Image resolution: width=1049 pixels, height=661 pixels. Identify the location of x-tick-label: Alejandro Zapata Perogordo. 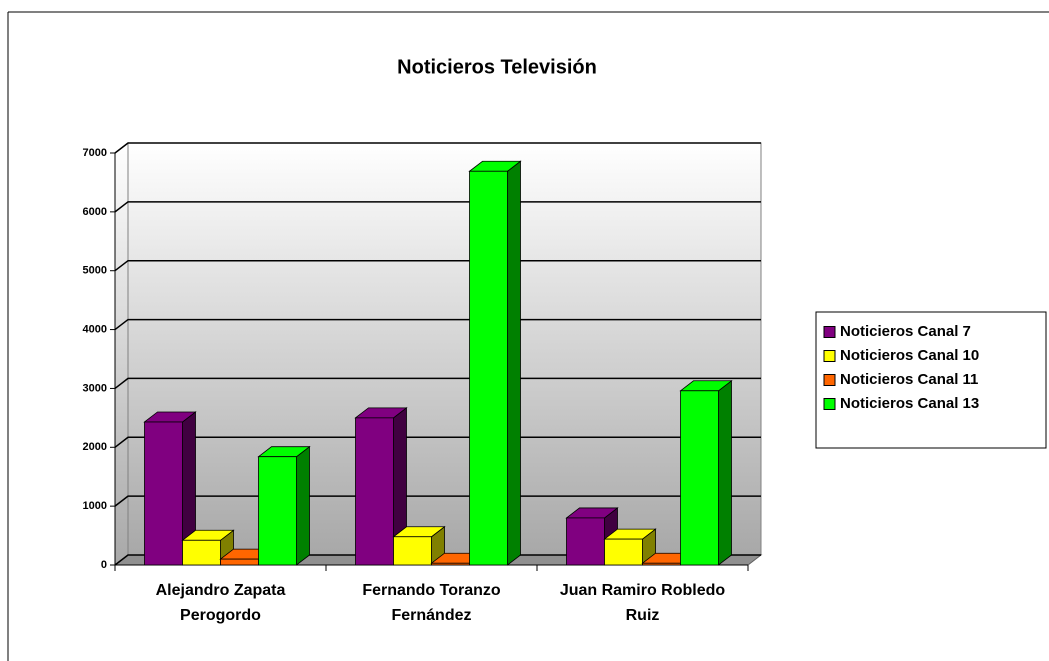
(220, 603).